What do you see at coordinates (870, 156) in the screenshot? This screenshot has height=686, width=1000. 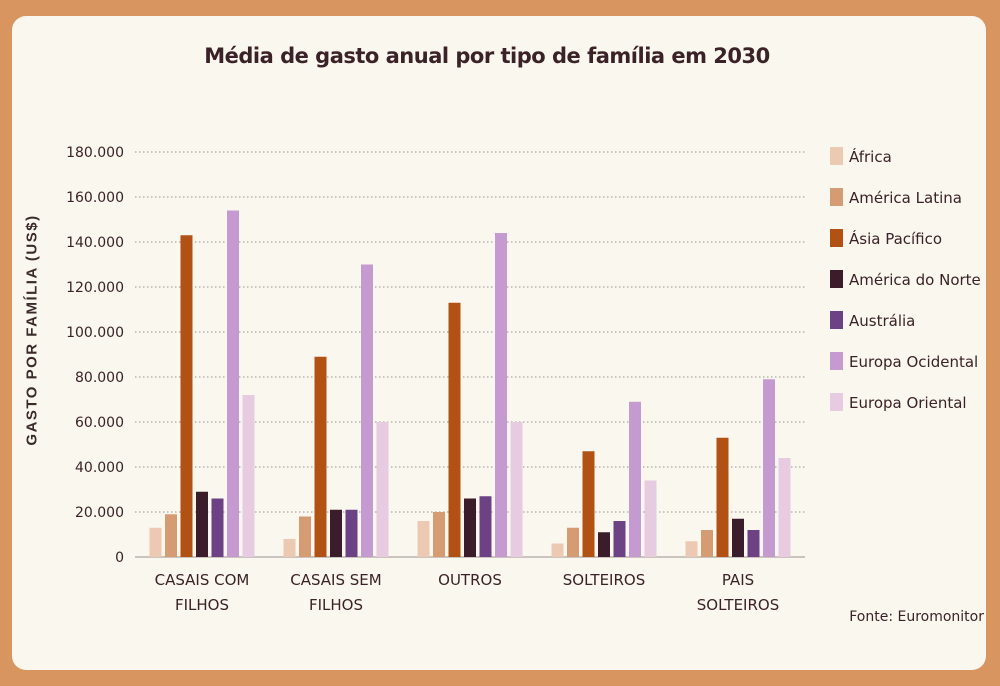 I see `legend-label: África` at bounding box center [870, 156].